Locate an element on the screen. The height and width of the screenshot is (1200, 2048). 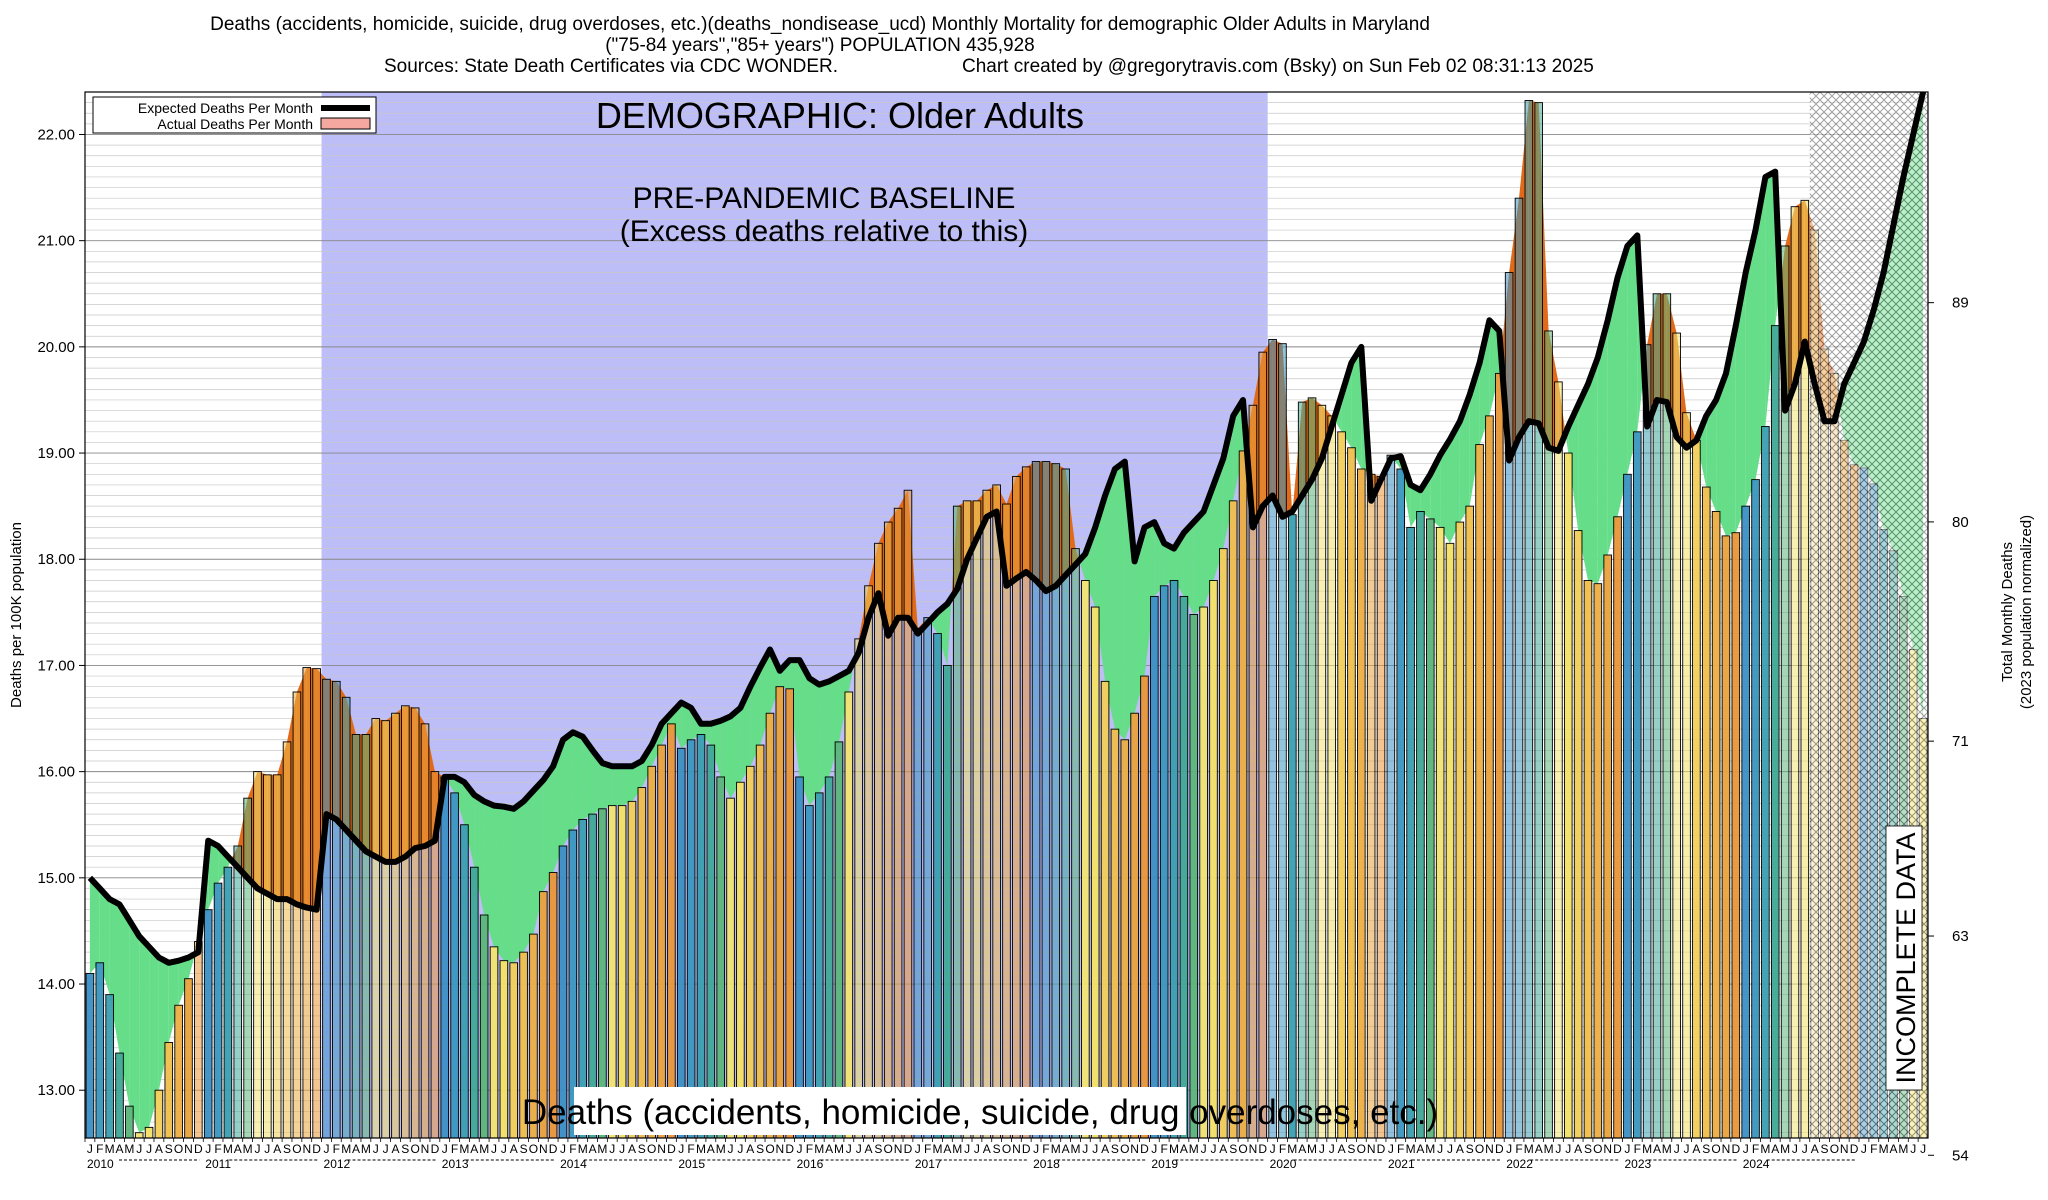
x-year-label: 2020 is located at coordinates (1283, 1164).